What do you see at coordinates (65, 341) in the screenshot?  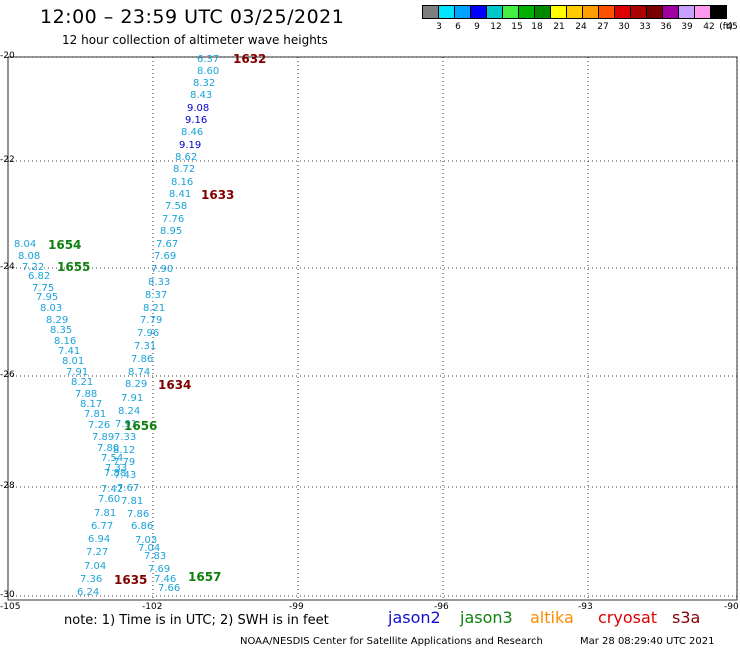 I see `swh-value: 8.16` at bounding box center [65, 341].